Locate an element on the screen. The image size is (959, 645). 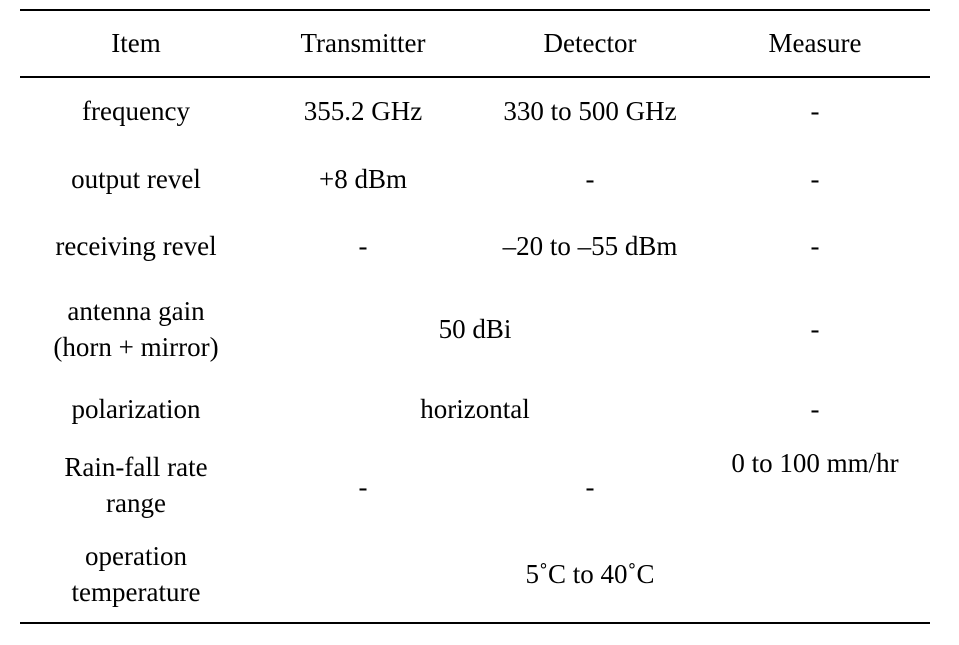
row-antenna-gain-value: 50 dBi is located at coordinates (475, 329).